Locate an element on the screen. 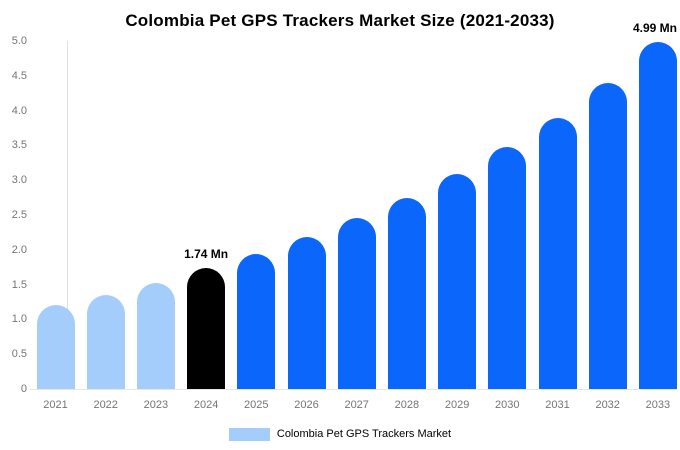  bar-2030 is located at coordinates (507, 268).